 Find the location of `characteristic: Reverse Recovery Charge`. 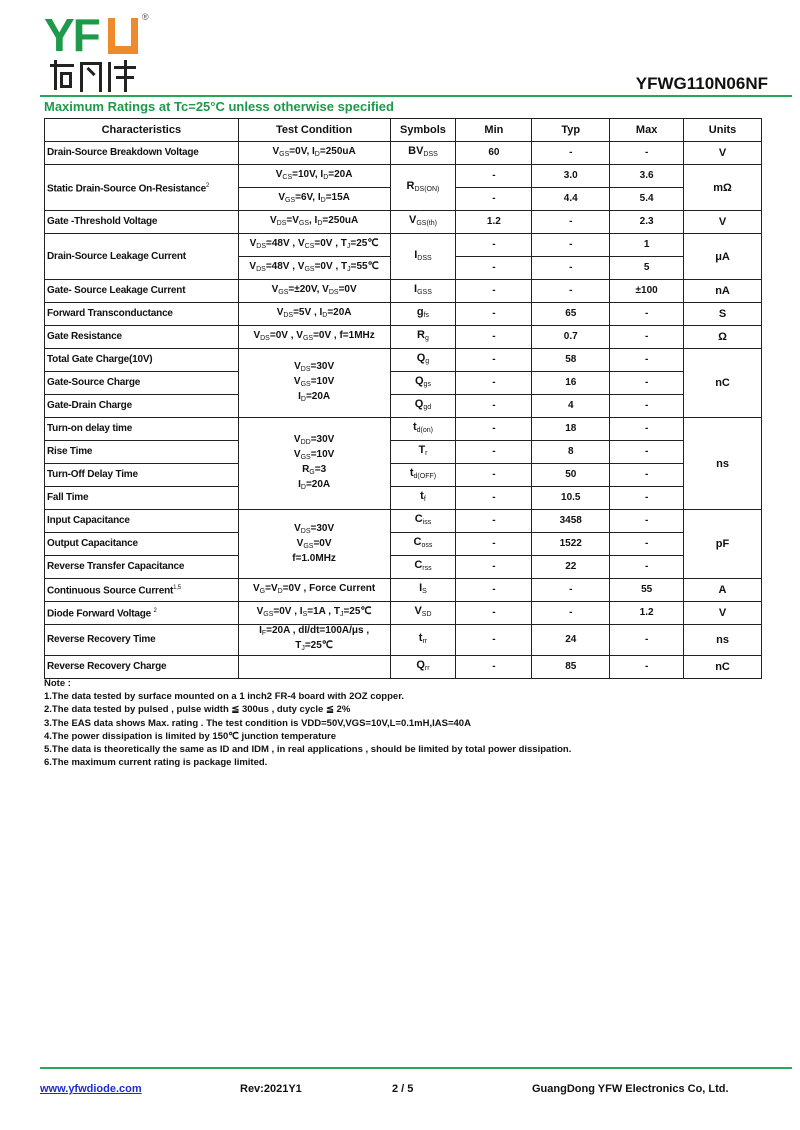

characteristic: Reverse Recovery Charge is located at coordinates (107, 666).